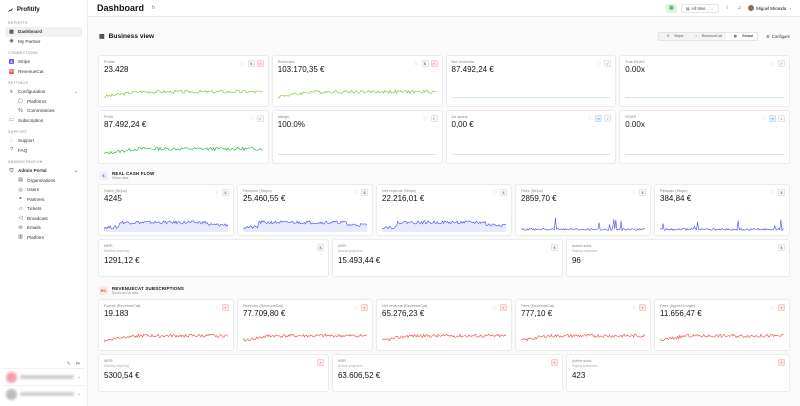 Image resolution: width=800 pixels, height=406 pixels. What do you see at coordinates (444, 210) in the screenshot?
I see `metric-card: Net revenue (Stripe) 22.216,01 € ⓘ $` at bounding box center [444, 210].